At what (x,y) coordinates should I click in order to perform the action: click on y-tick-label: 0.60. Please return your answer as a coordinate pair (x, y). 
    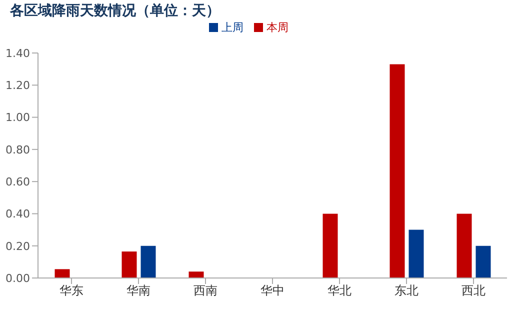
    Looking at the image, I should click on (18, 181).